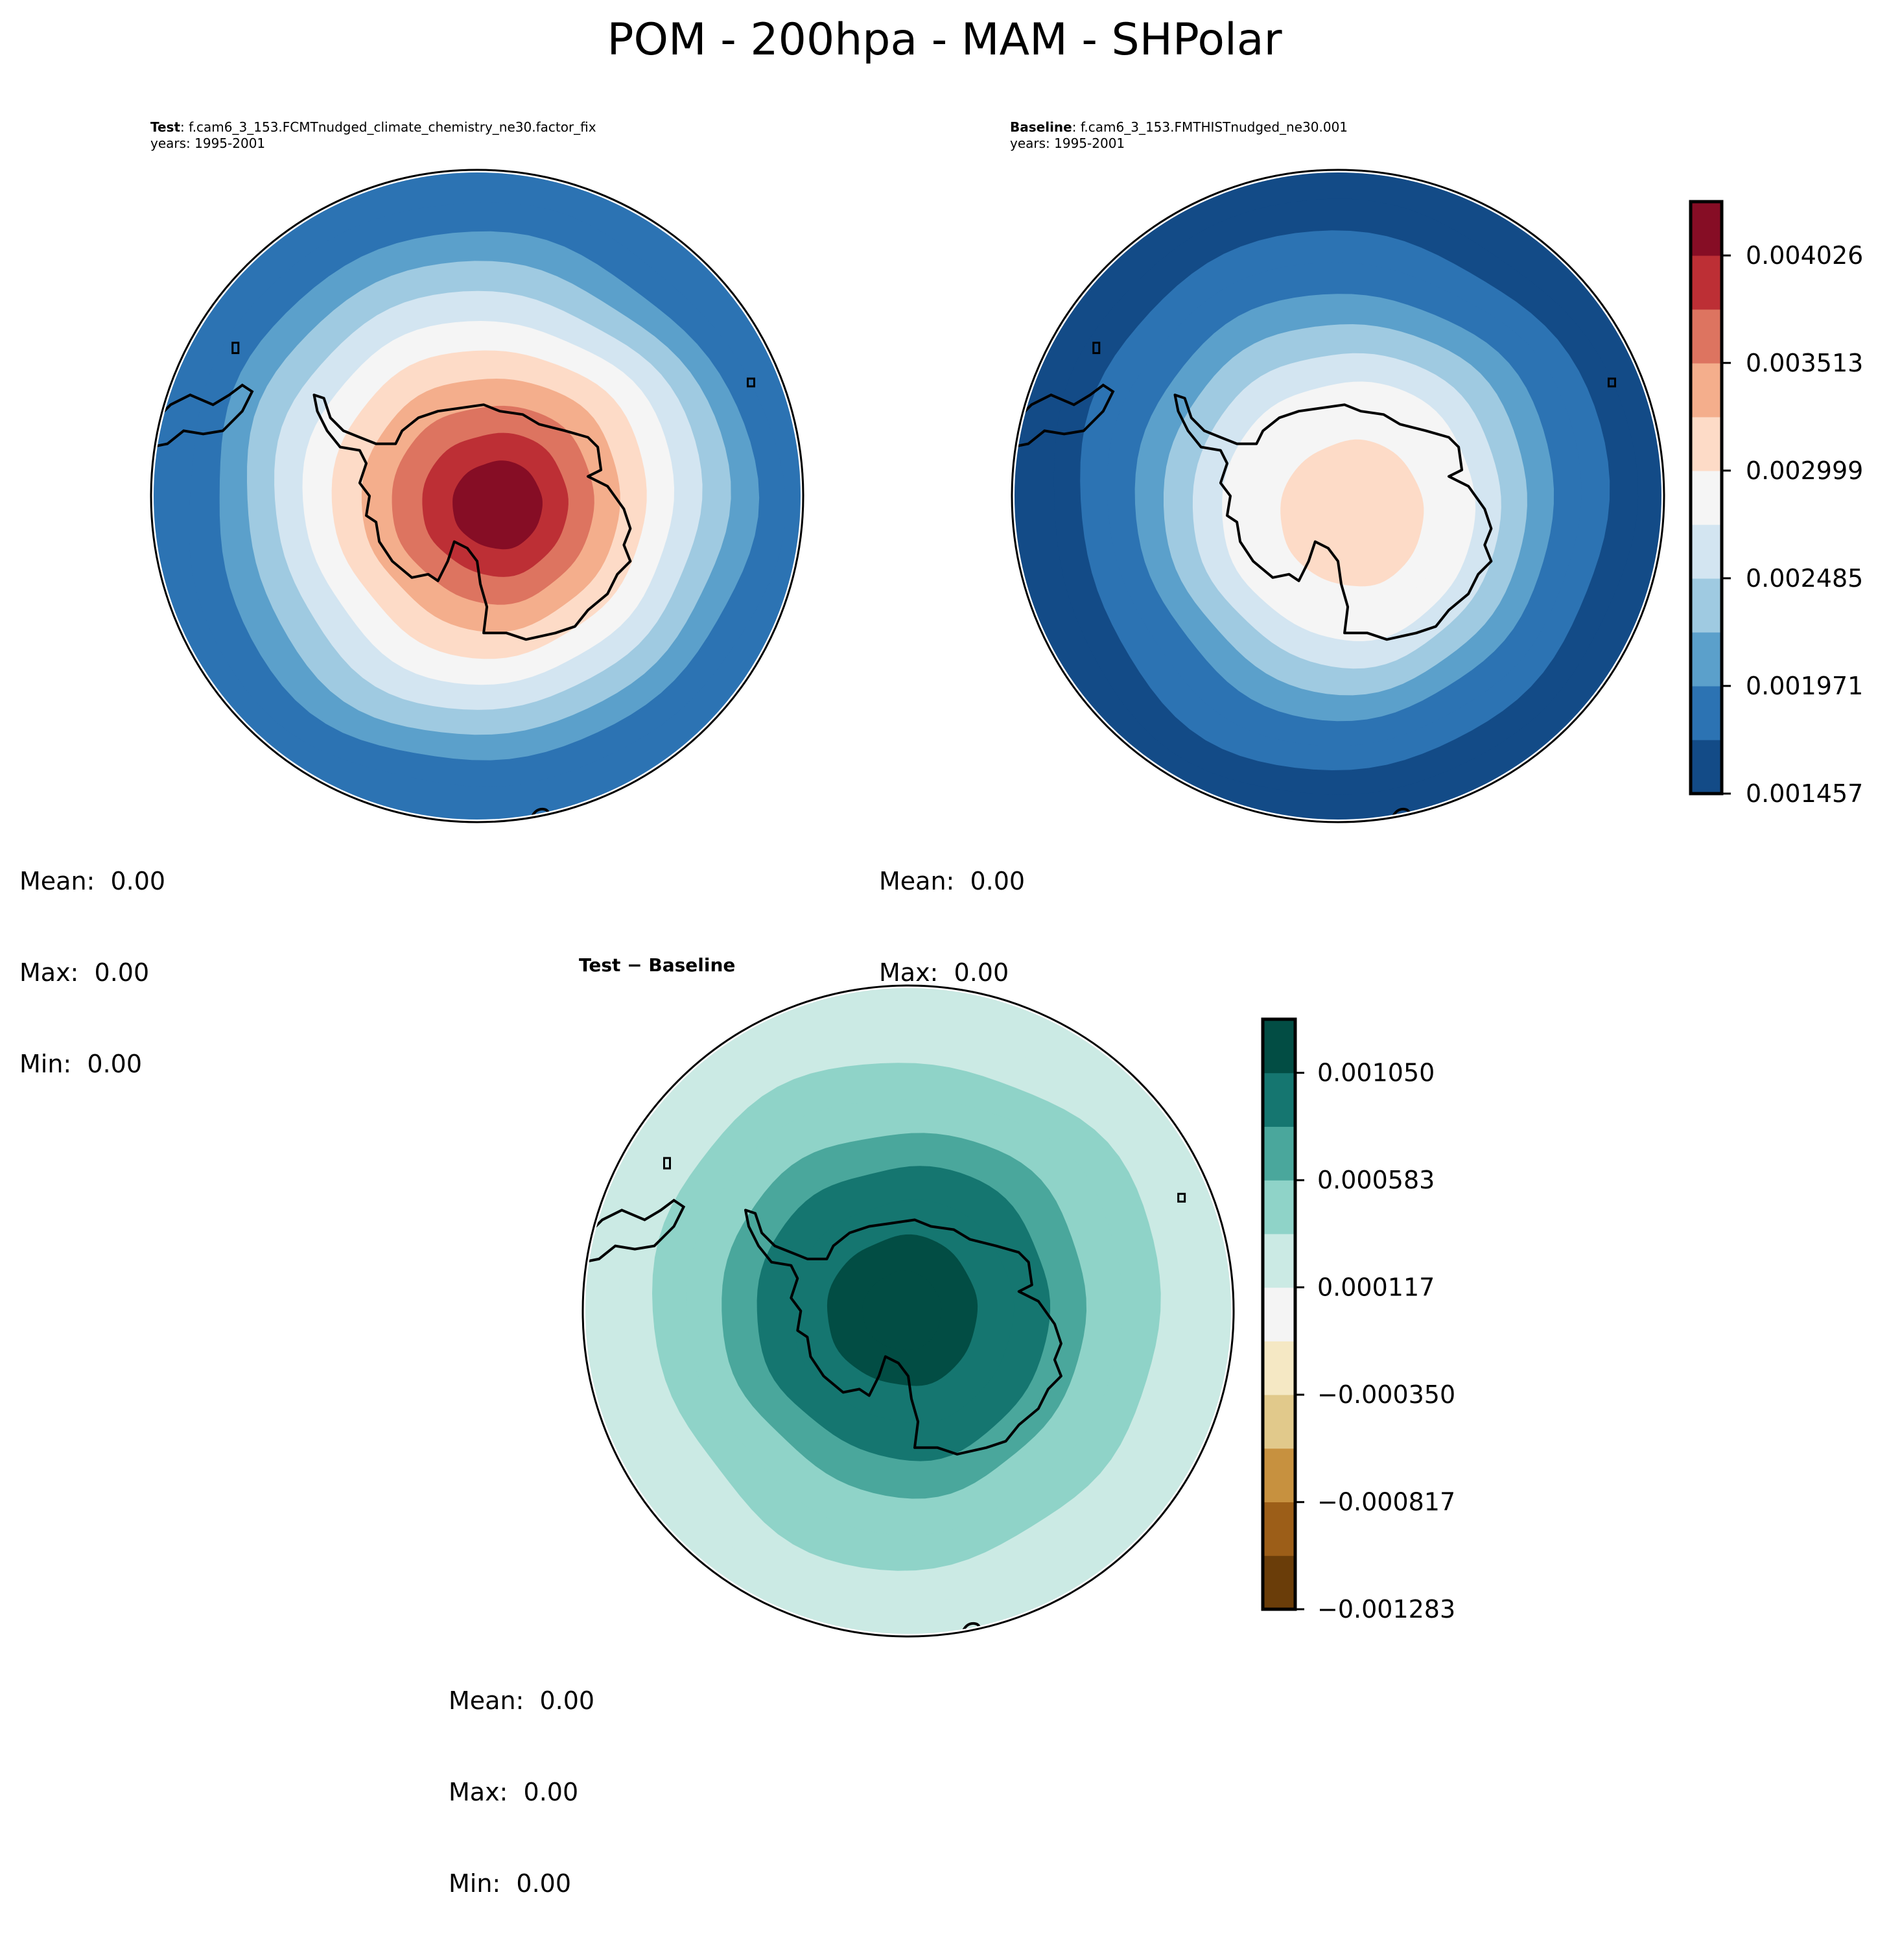 The image size is (1889, 1960). What do you see at coordinates (1041, 127) in the screenshot?
I see `baseline-label: Baseline` at bounding box center [1041, 127].